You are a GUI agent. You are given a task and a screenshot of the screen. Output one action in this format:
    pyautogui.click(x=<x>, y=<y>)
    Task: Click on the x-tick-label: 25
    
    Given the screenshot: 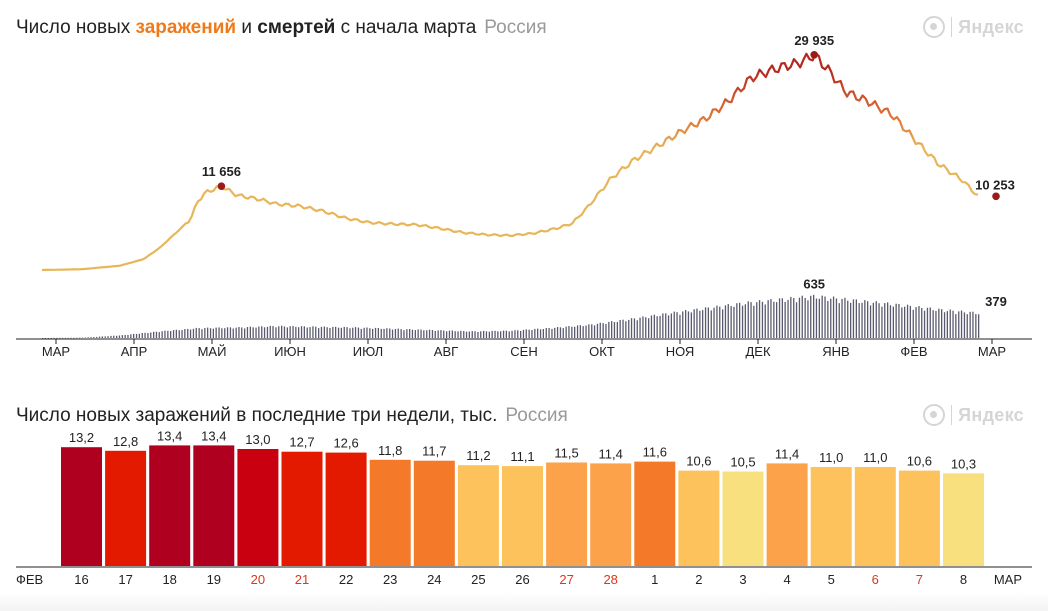 What is the action you would take?
    pyautogui.click(x=478, y=579)
    